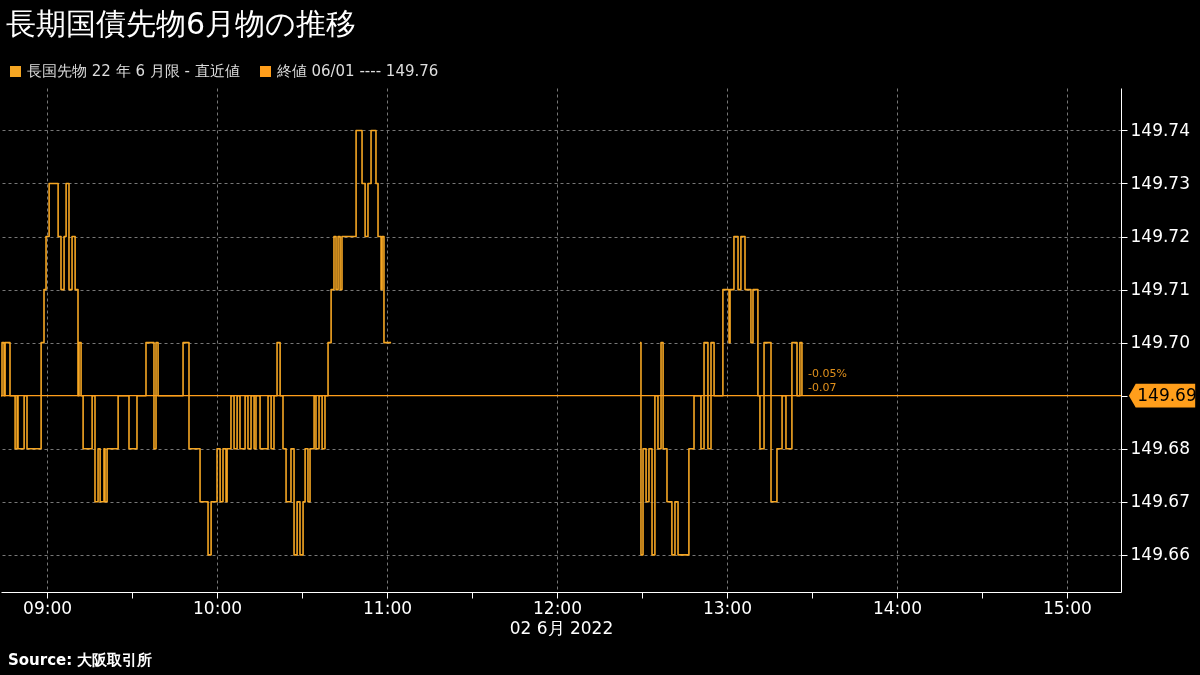 The height and width of the screenshot is (675, 1200). What do you see at coordinates (1160, 236) in the screenshot?
I see `y-tick-label: 149.72` at bounding box center [1160, 236].